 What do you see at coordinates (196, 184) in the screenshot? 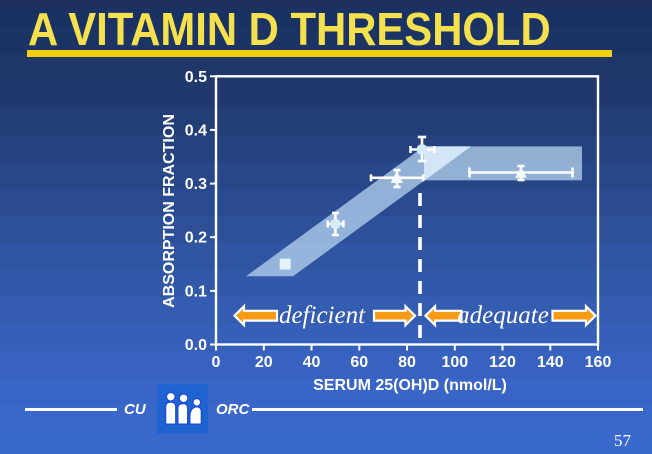
I see `svg-text: 0.3` at bounding box center [196, 184].